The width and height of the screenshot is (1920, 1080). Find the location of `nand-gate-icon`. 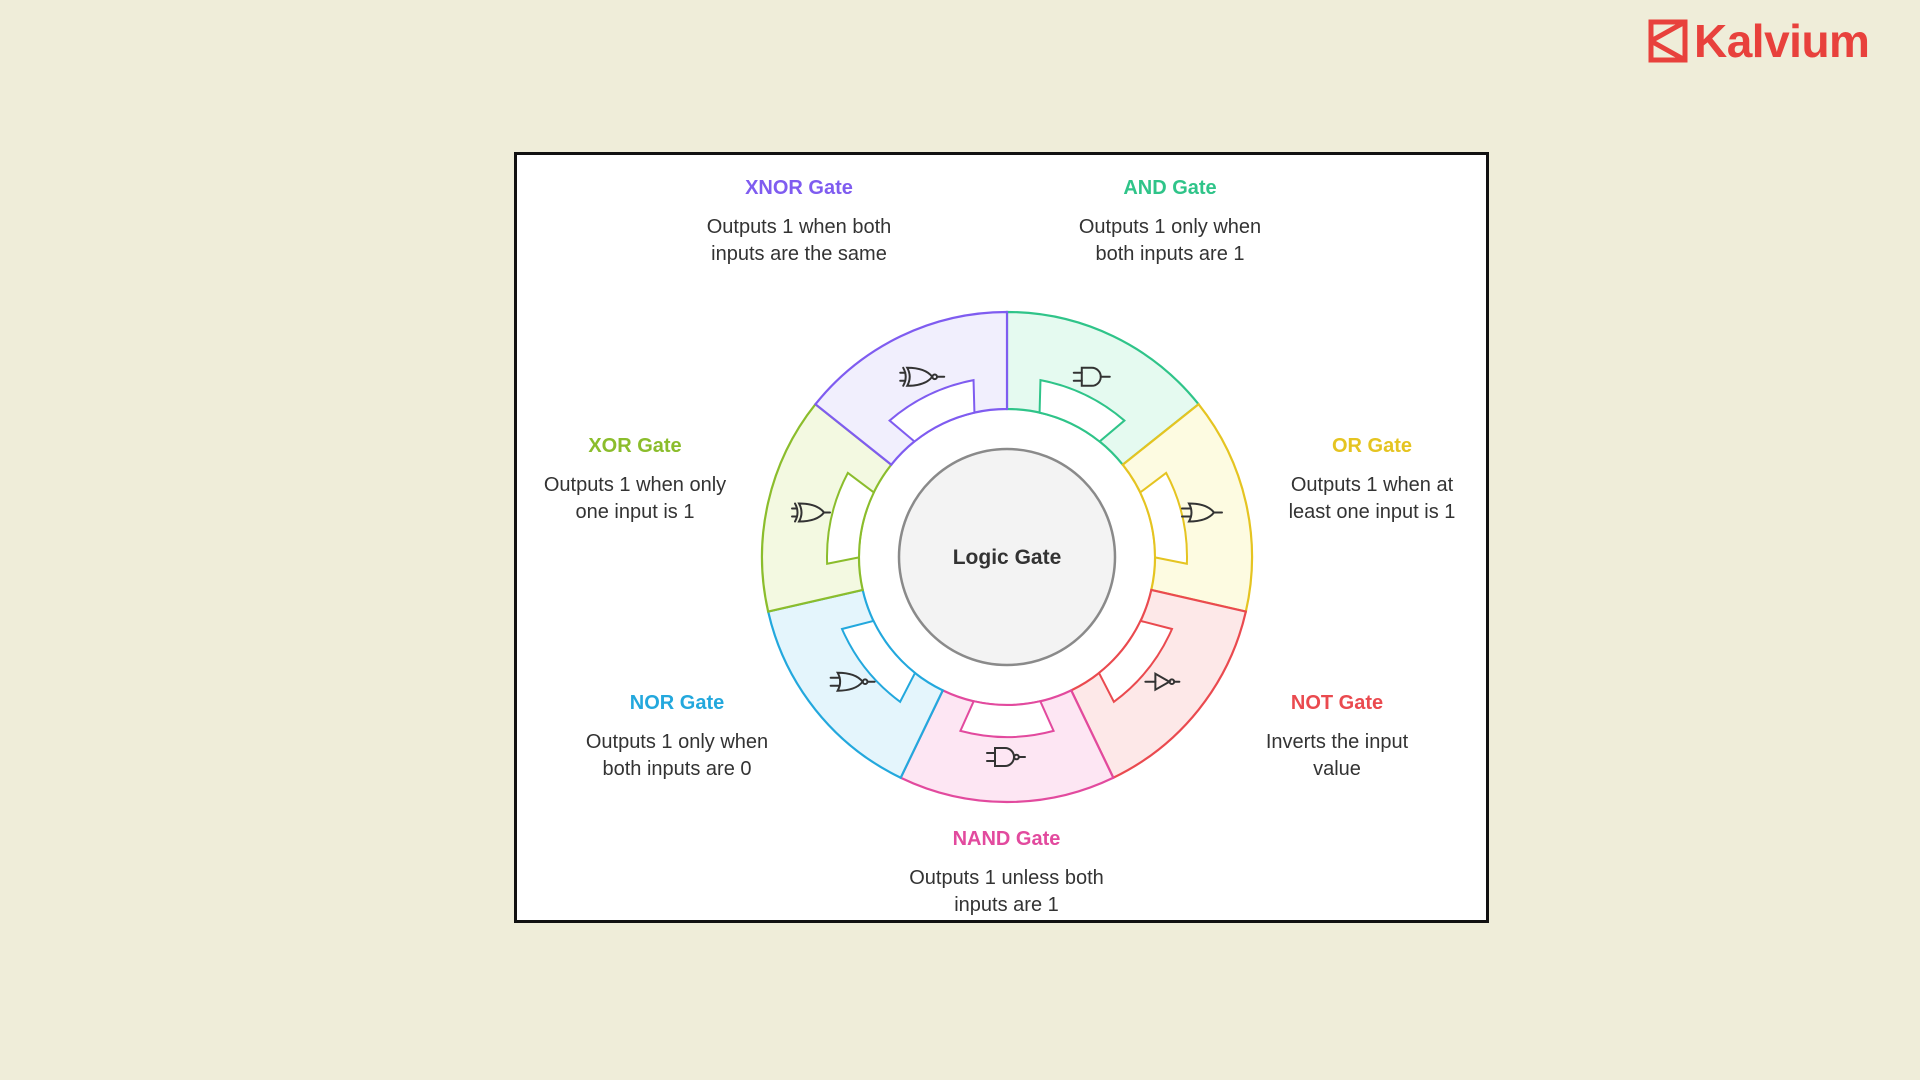

nand-gate-icon is located at coordinates (1006, 757).